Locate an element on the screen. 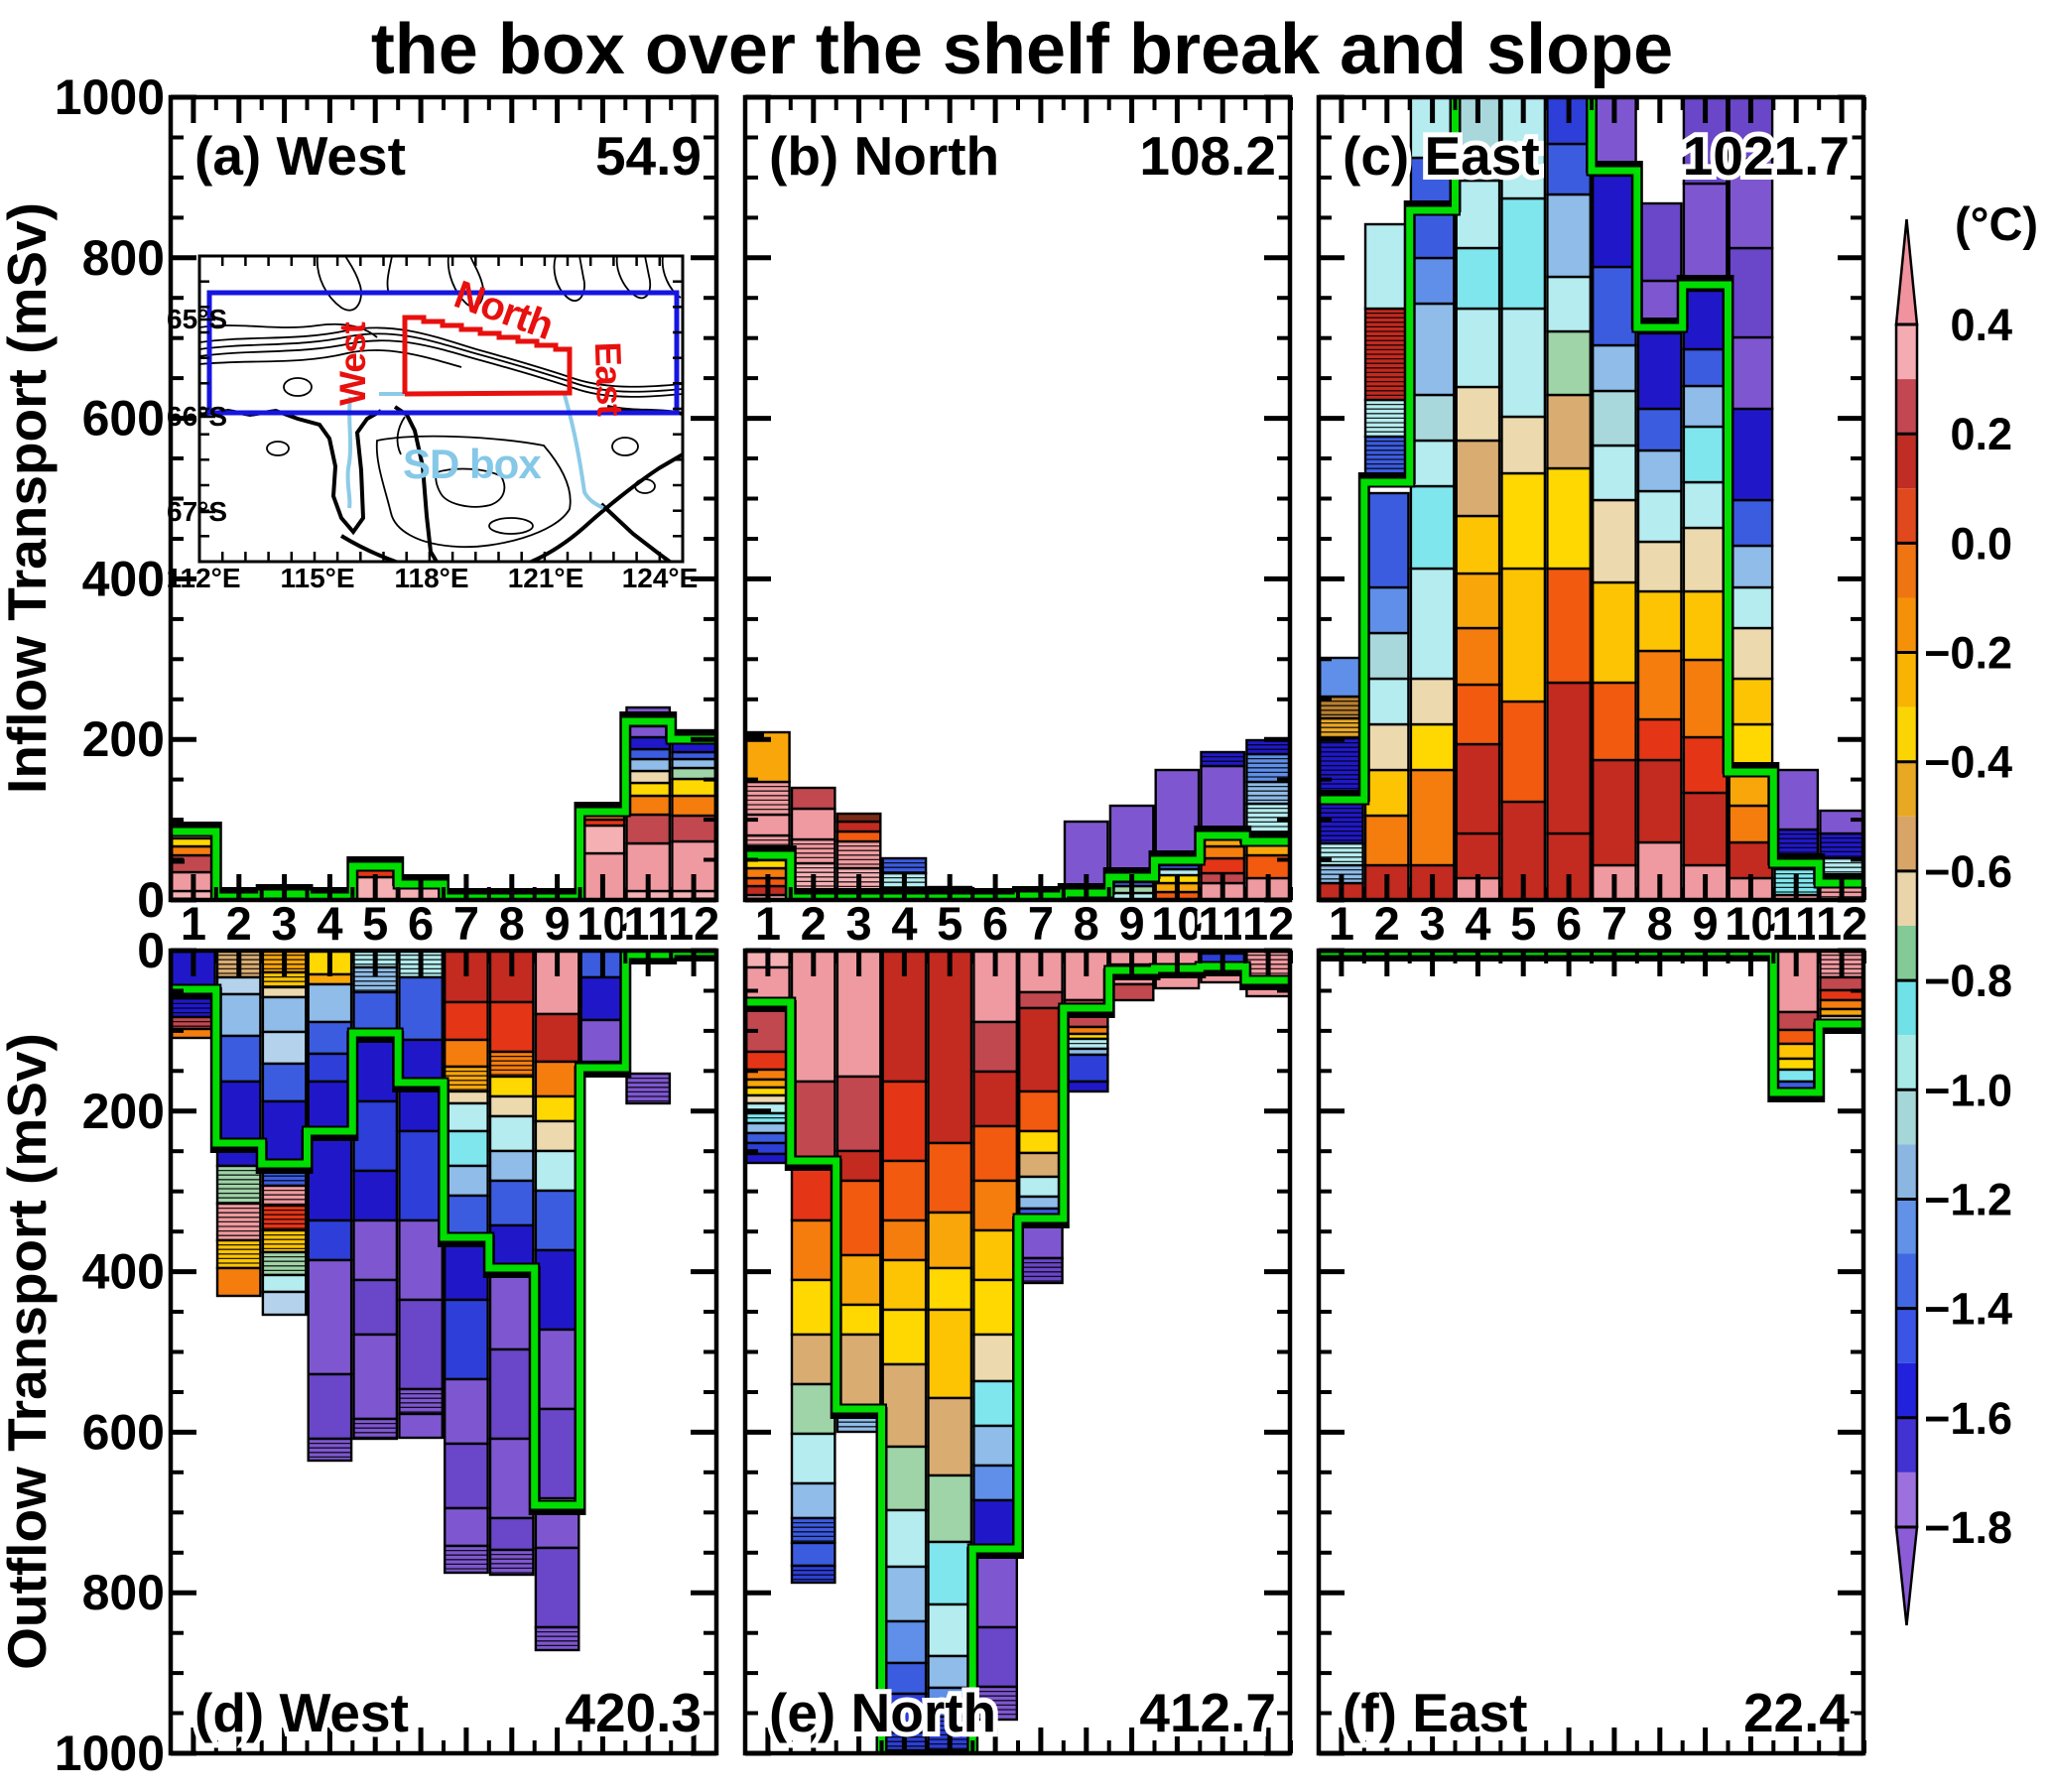  svg-text: 1021.7 is located at coordinates (1766, 156).